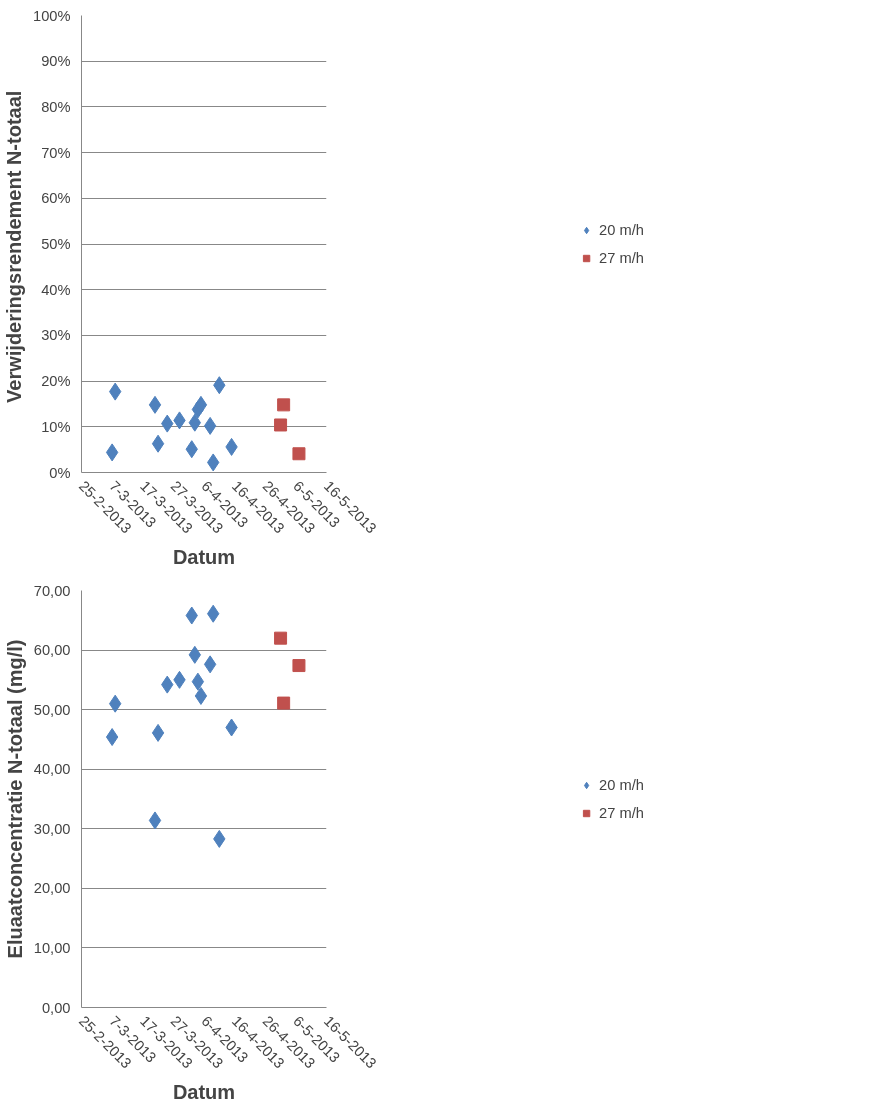 The width and height of the screenshot is (896, 1111). What do you see at coordinates (60, 472) in the screenshot?
I see `y-tick-label: 0%` at bounding box center [60, 472].